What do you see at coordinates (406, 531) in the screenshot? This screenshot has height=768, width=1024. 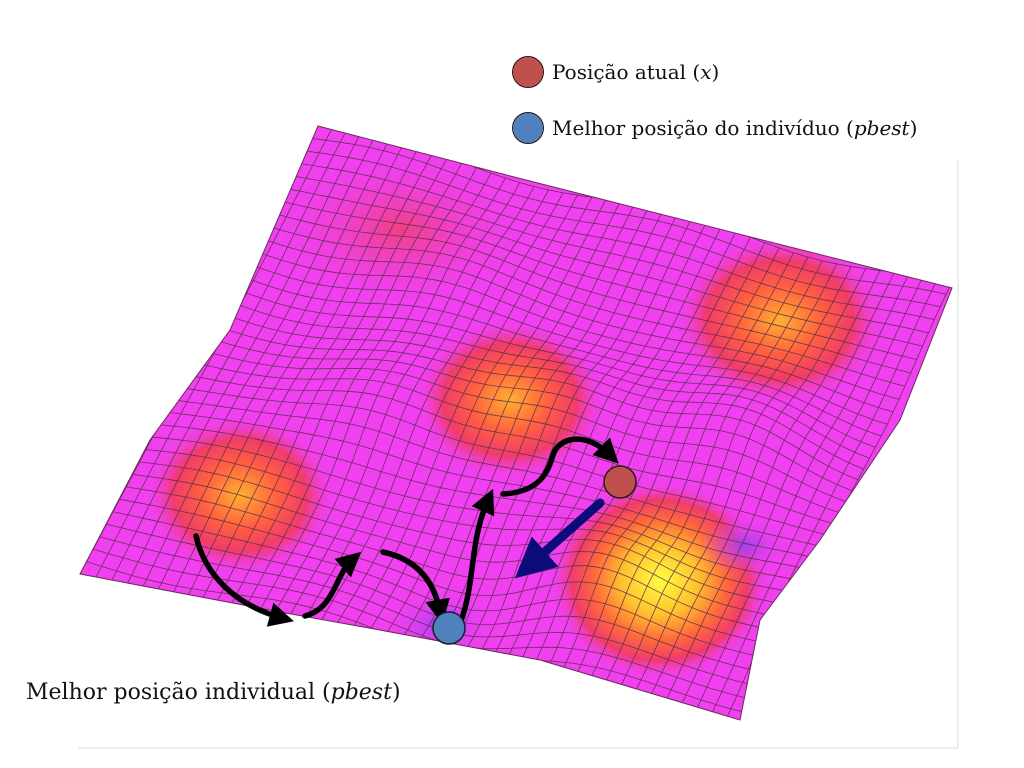 I see `trajectory-arrows` at bounding box center [406, 531].